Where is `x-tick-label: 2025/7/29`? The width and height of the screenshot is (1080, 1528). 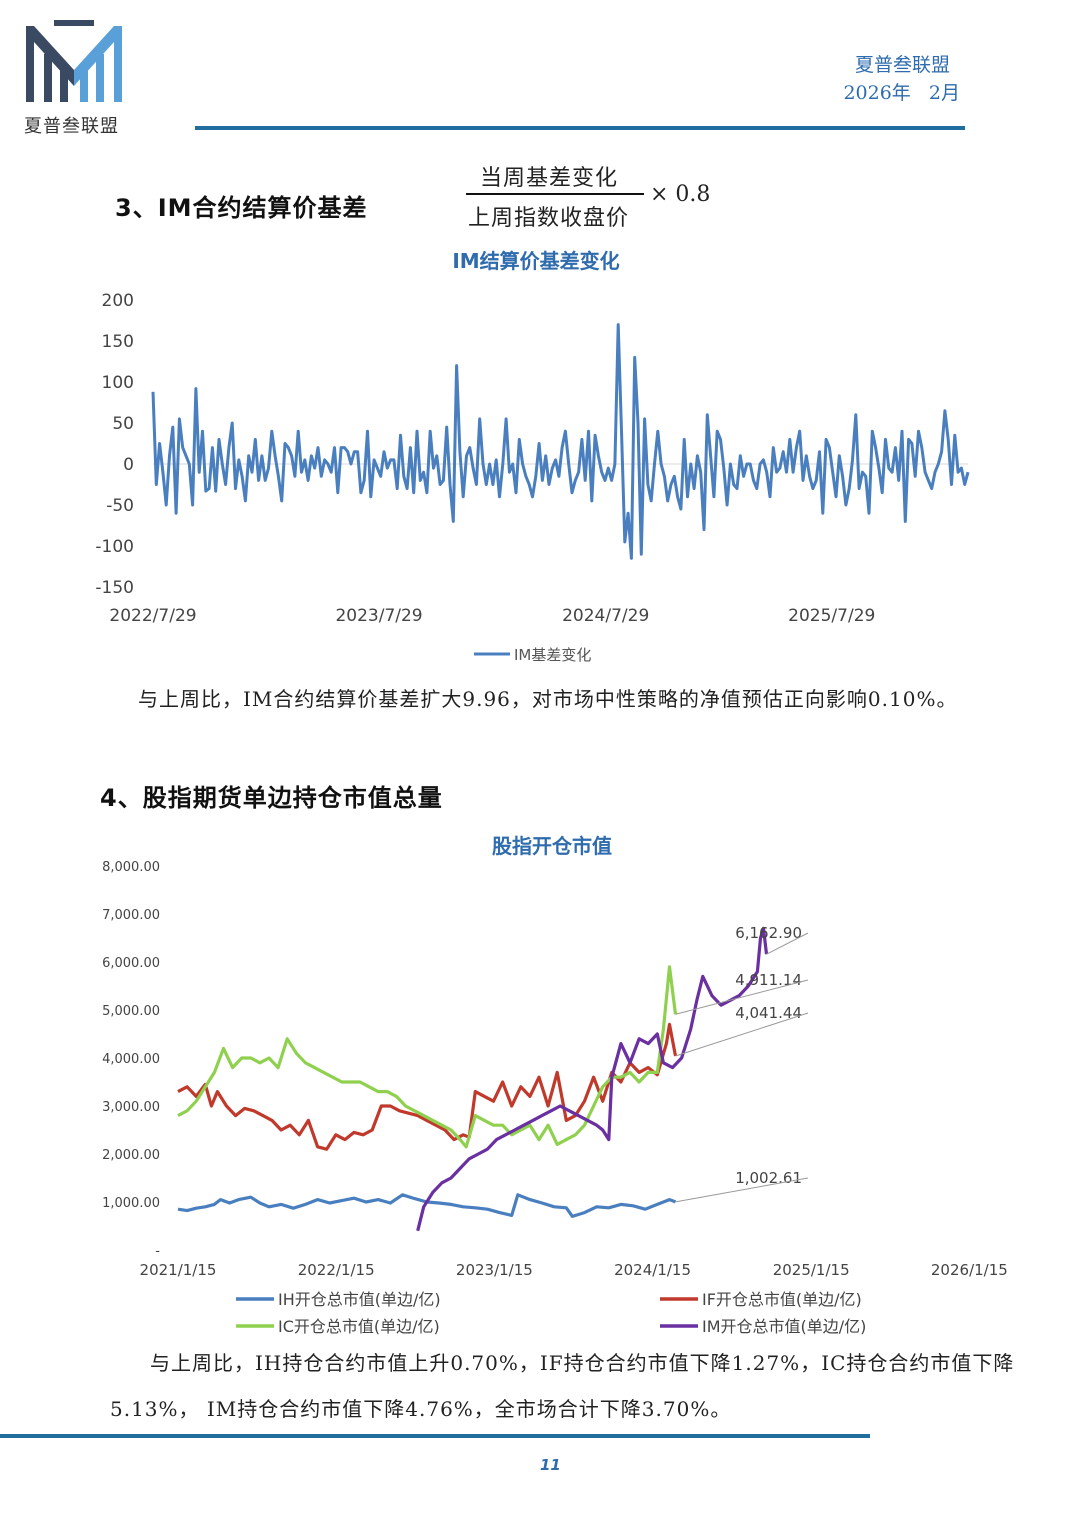
x-tick-label: 2025/7/29 is located at coordinates (831, 616).